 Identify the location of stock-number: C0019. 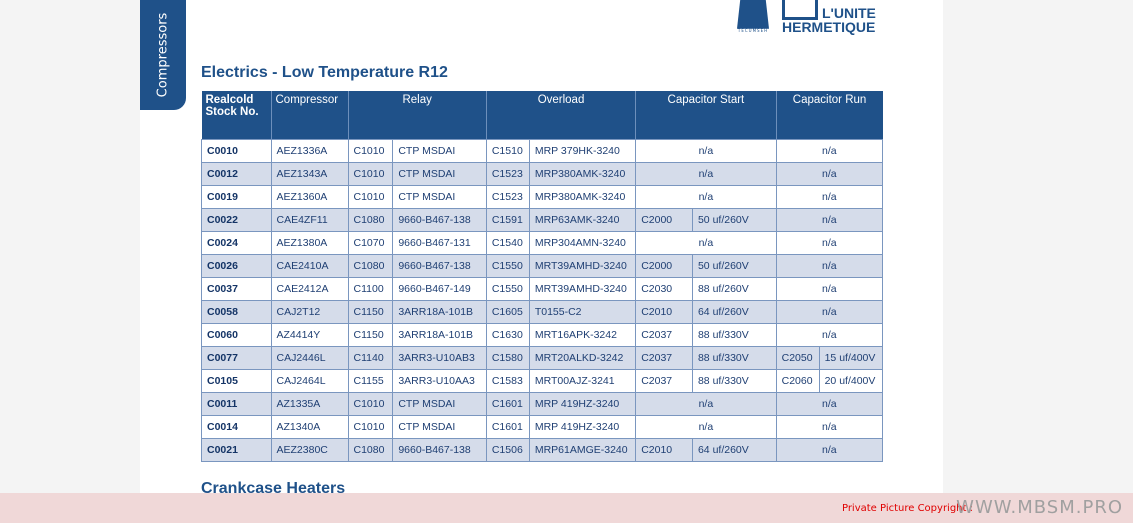
(236, 197).